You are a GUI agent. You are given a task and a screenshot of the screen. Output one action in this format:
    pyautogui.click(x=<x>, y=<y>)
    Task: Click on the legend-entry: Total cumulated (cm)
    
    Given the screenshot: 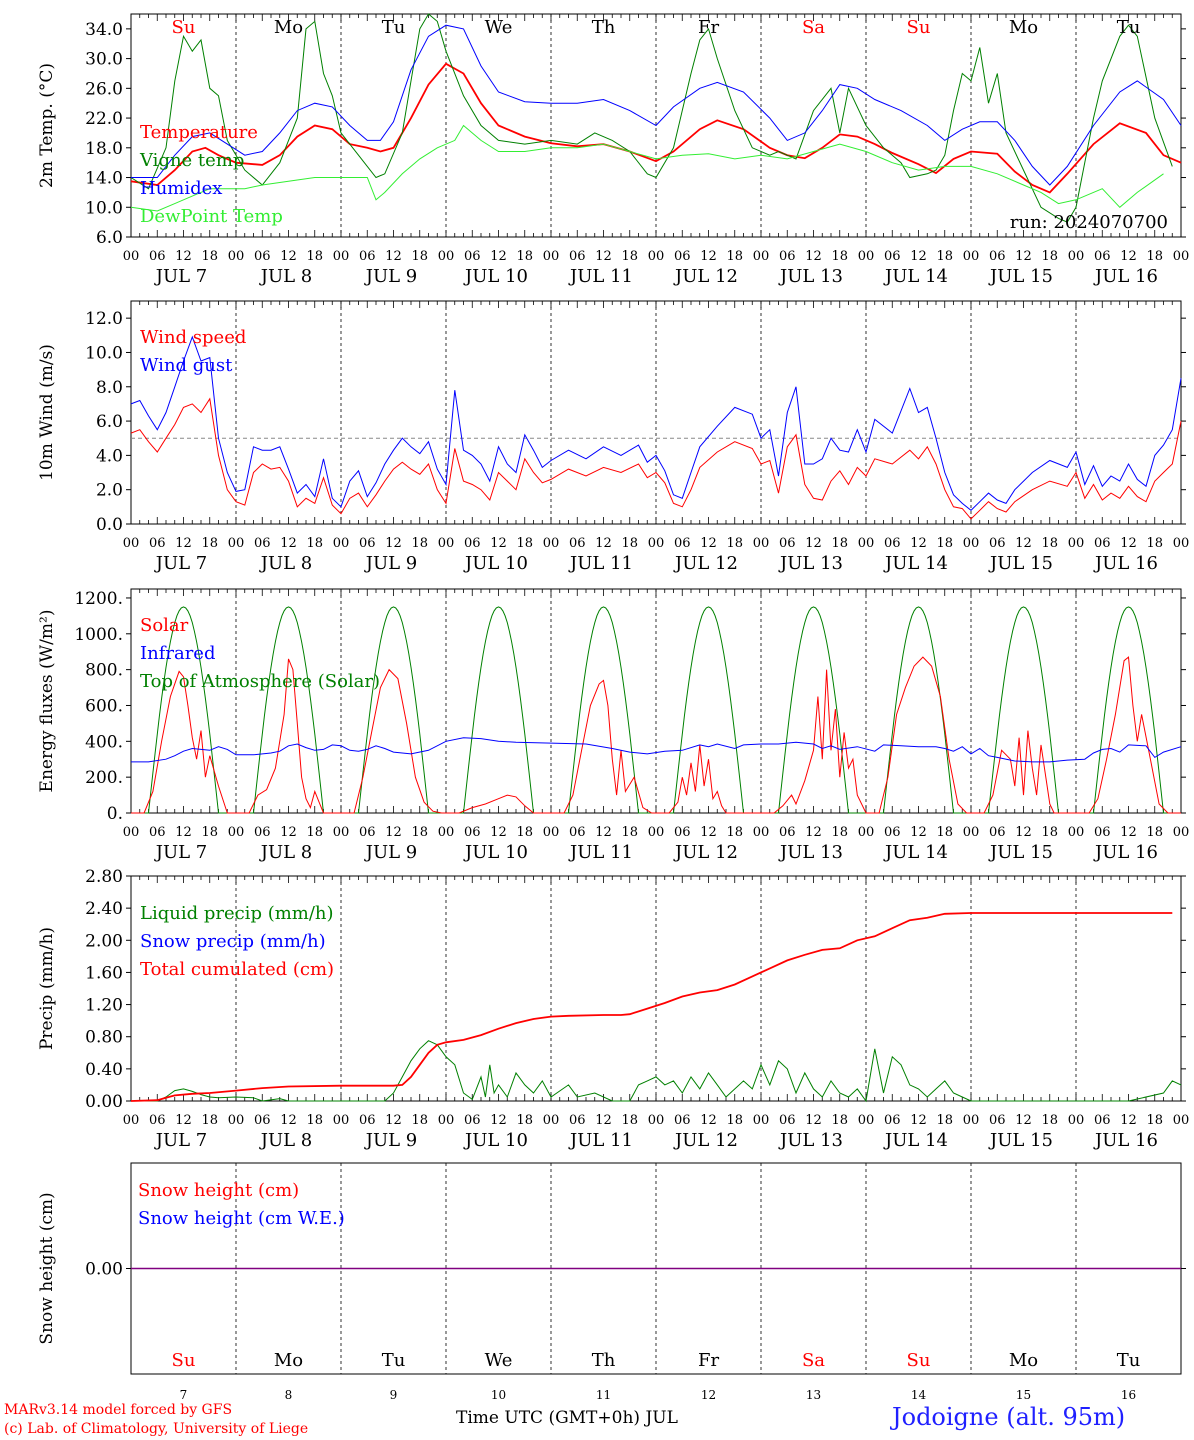 What is the action you would take?
    pyautogui.click(x=237, y=969)
    